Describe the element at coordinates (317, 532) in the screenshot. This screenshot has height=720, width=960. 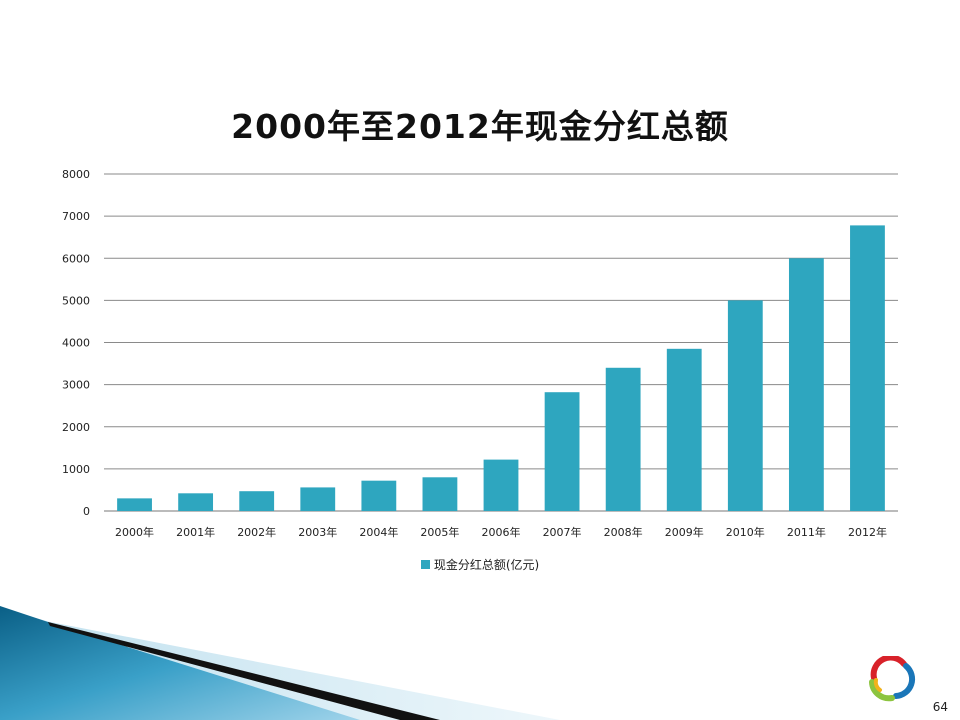
I see `x-tick-label: 2003年` at that location.